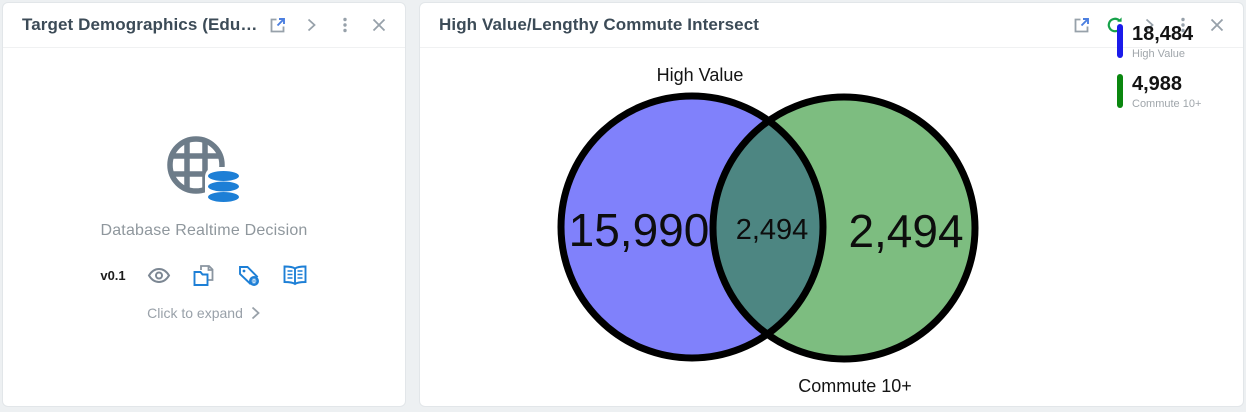  Describe the element at coordinates (195, 313) in the screenshot. I see `expand-hint-label: Click to expand` at that location.